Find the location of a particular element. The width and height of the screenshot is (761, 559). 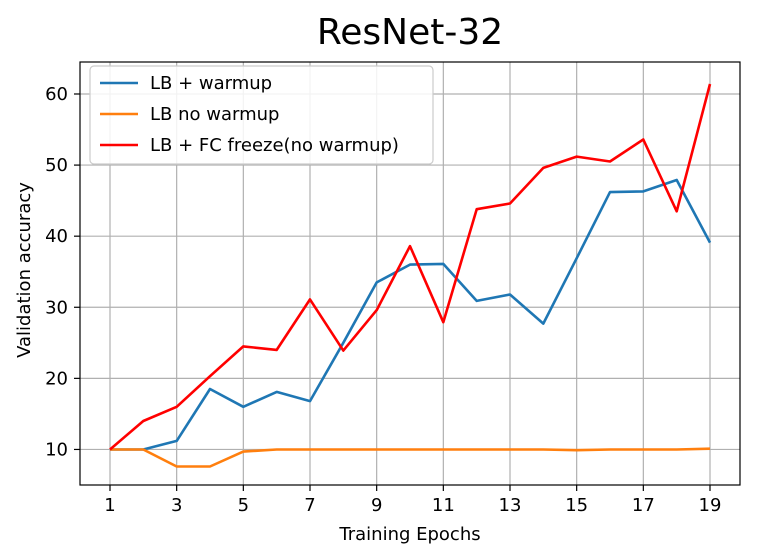

chart-title: ResNet-32 is located at coordinates (410, 32).